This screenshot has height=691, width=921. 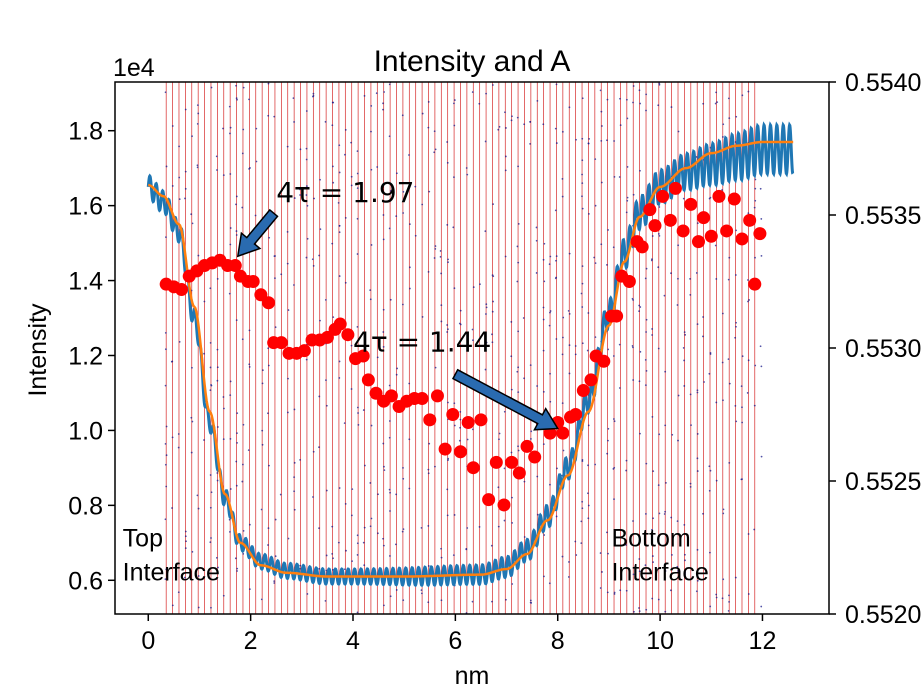 I want to click on x-tick-label: 12, so click(x=763, y=641).